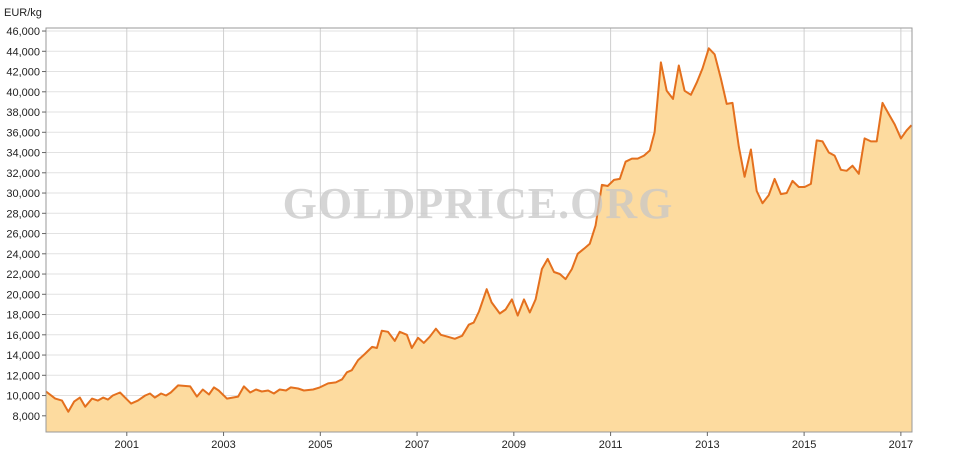  Describe the element at coordinates (417, 445) in the screenshot. I see `x-tick-label: 2007` at that location.